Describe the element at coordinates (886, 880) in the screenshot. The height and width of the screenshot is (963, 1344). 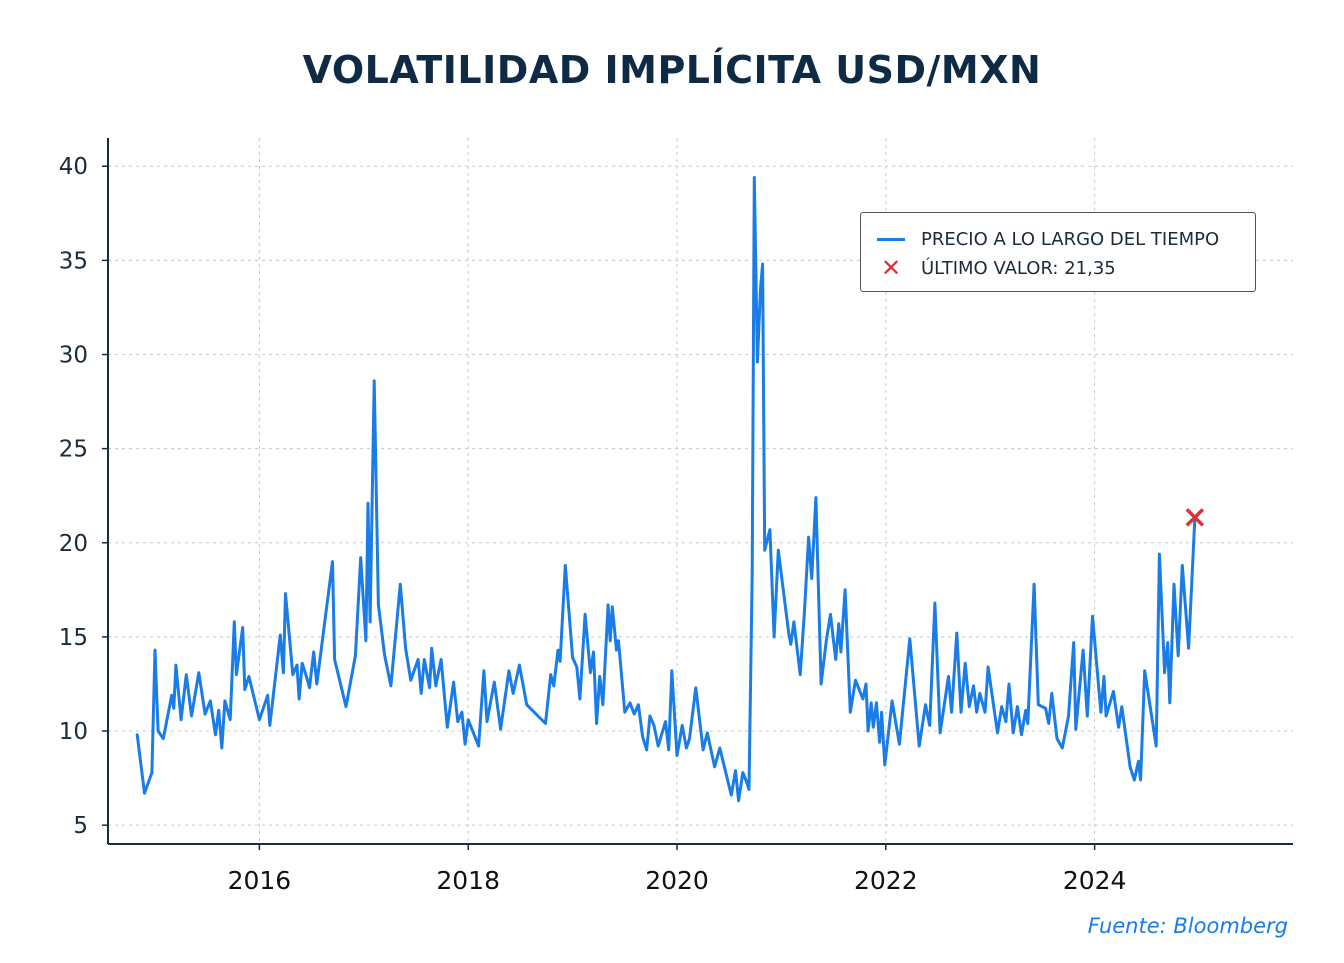
I see `x-tick-label: 2022` at that location.